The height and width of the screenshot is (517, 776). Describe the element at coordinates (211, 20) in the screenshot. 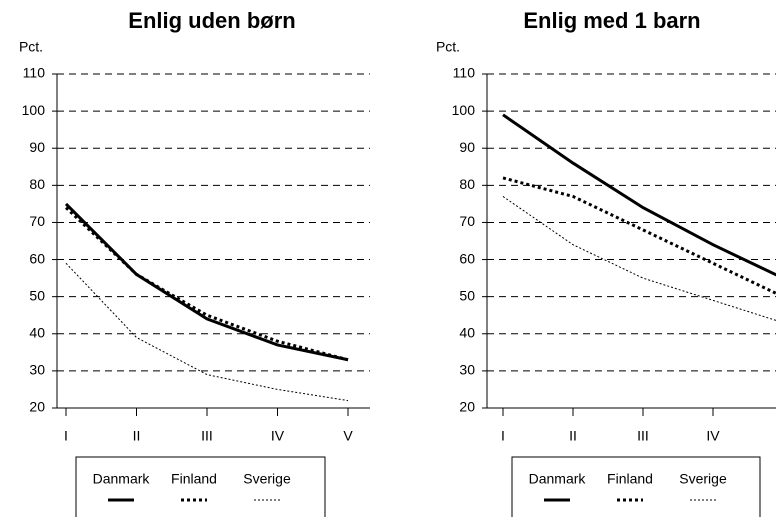

I see `chart-title: Enlig uden børn` at that location.